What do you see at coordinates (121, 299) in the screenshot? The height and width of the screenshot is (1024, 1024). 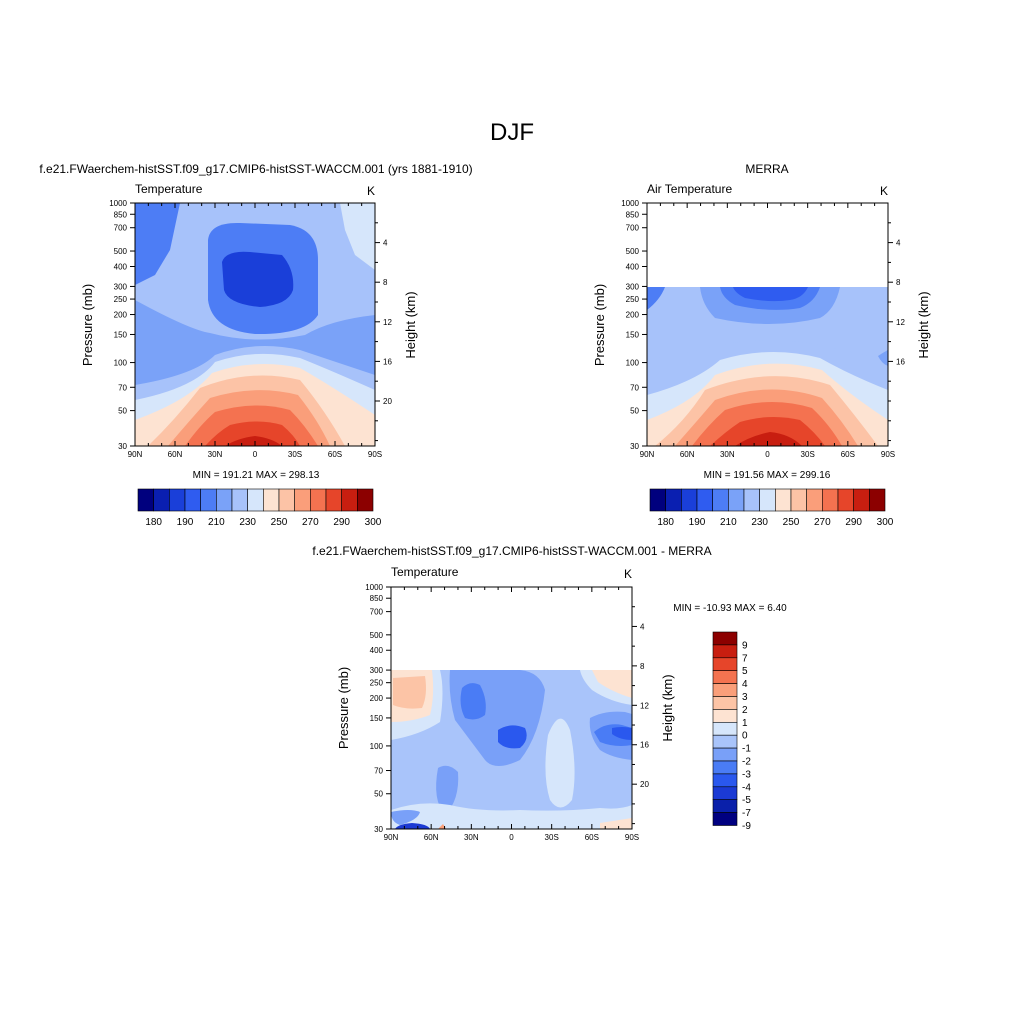 I see `model-ytick-label: 250` at bounding box center [121, 299].